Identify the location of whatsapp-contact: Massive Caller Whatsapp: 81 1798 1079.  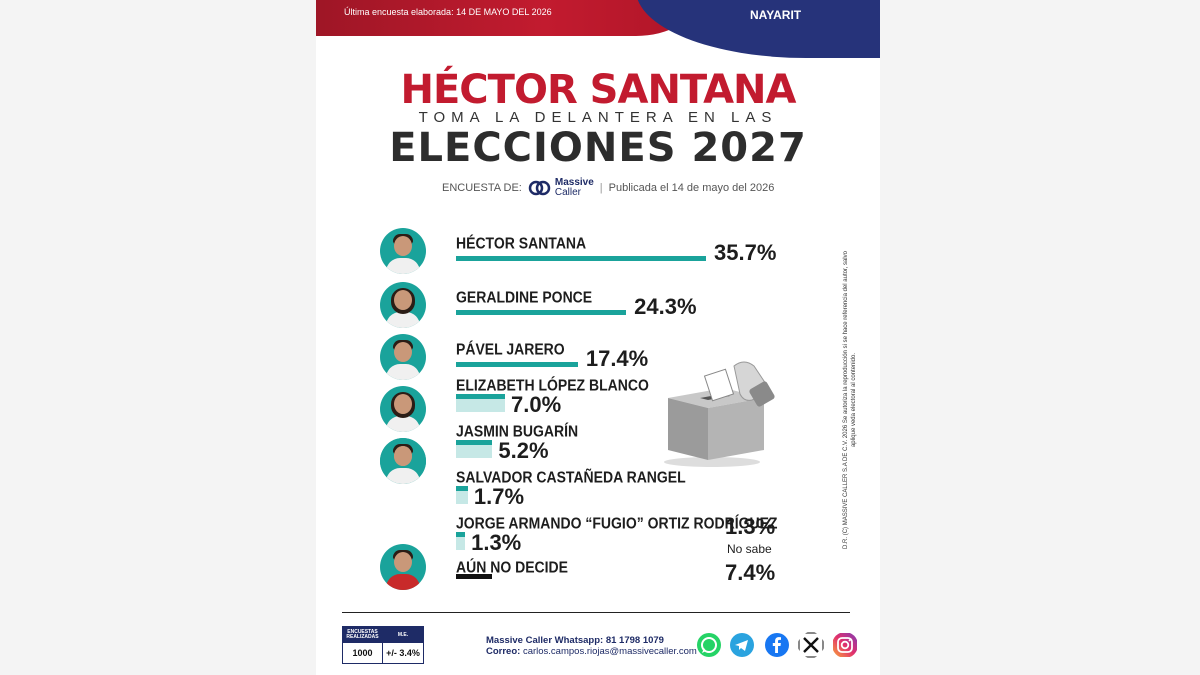
(575, 640).